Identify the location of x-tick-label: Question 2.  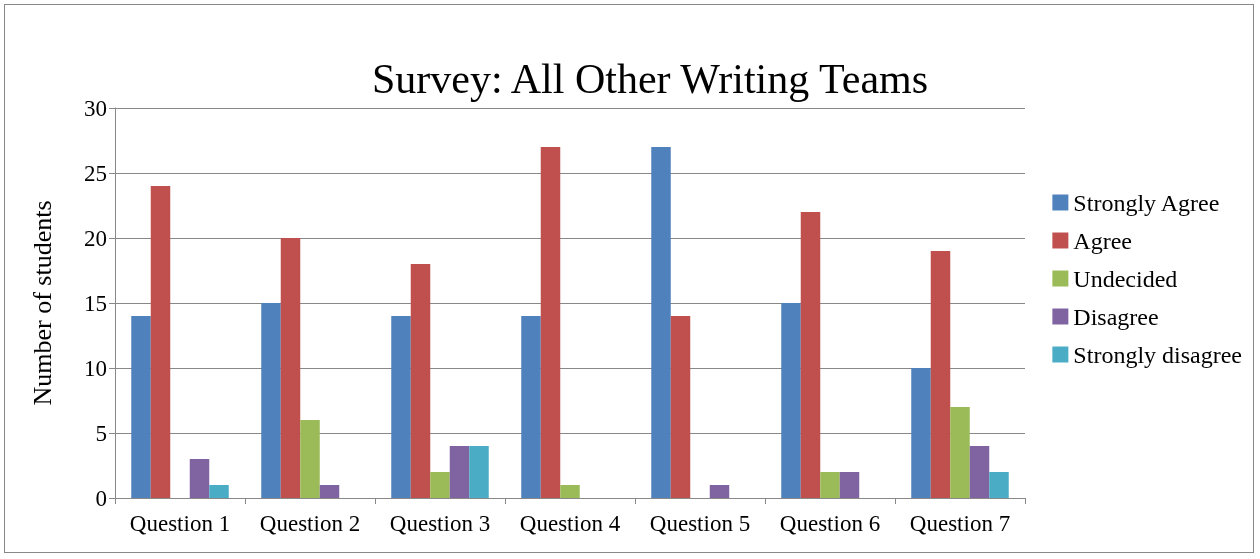
(310, 523).